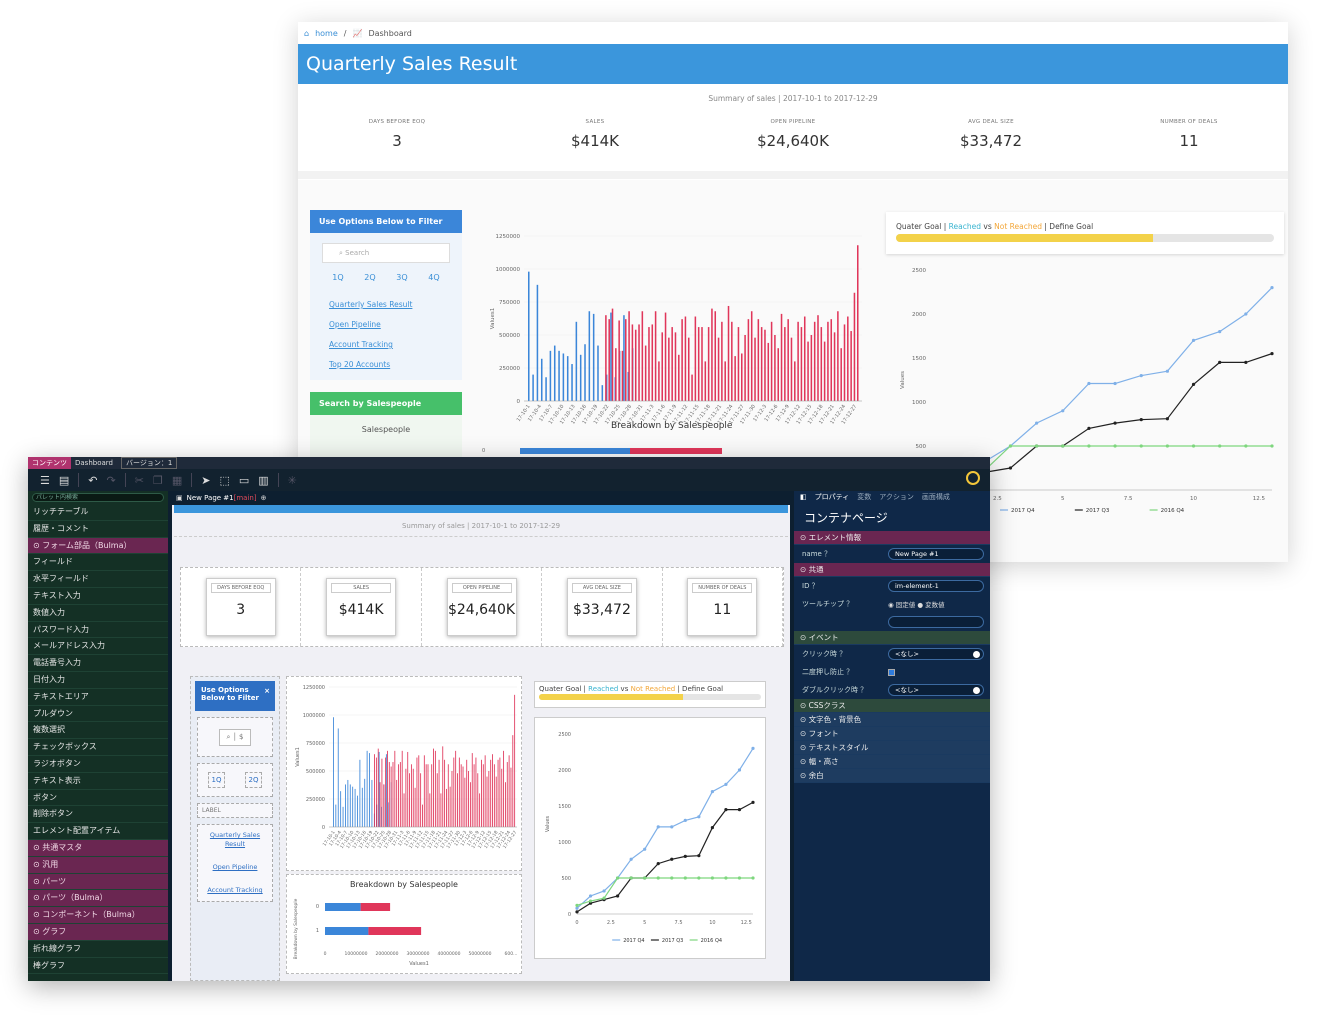 Image resolution: width=1323 pixels, height=1019 pixels. I want to click on palette-item: ボタン, so click(98, 798).